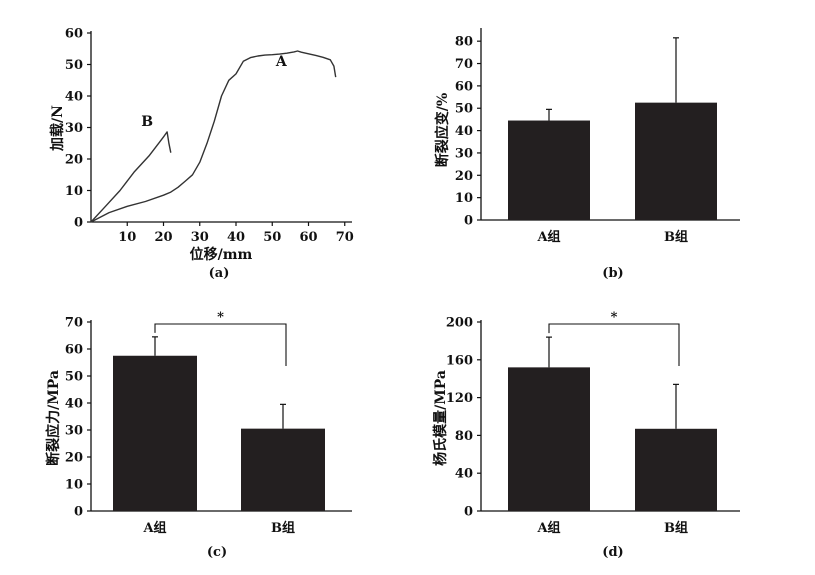 The height and width of the screenshot is (575, 815). Describe the element at coordinates (459, 360) in the screenshot. I see `chart-d-ytick-label: 160` at that location.